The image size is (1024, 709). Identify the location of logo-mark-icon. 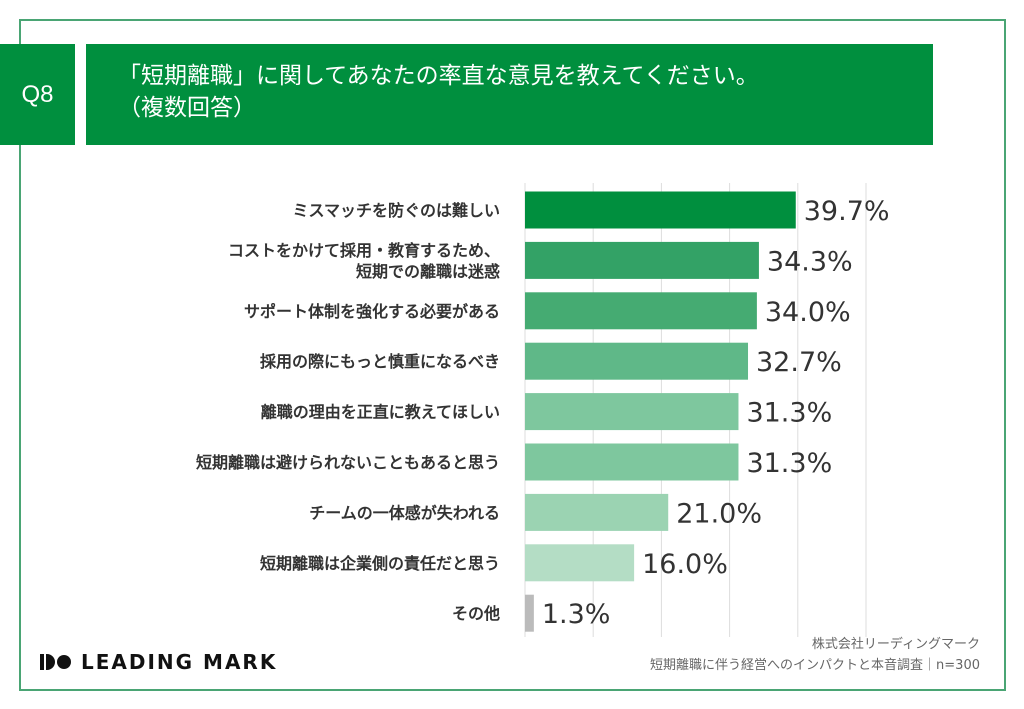
(55, 662).